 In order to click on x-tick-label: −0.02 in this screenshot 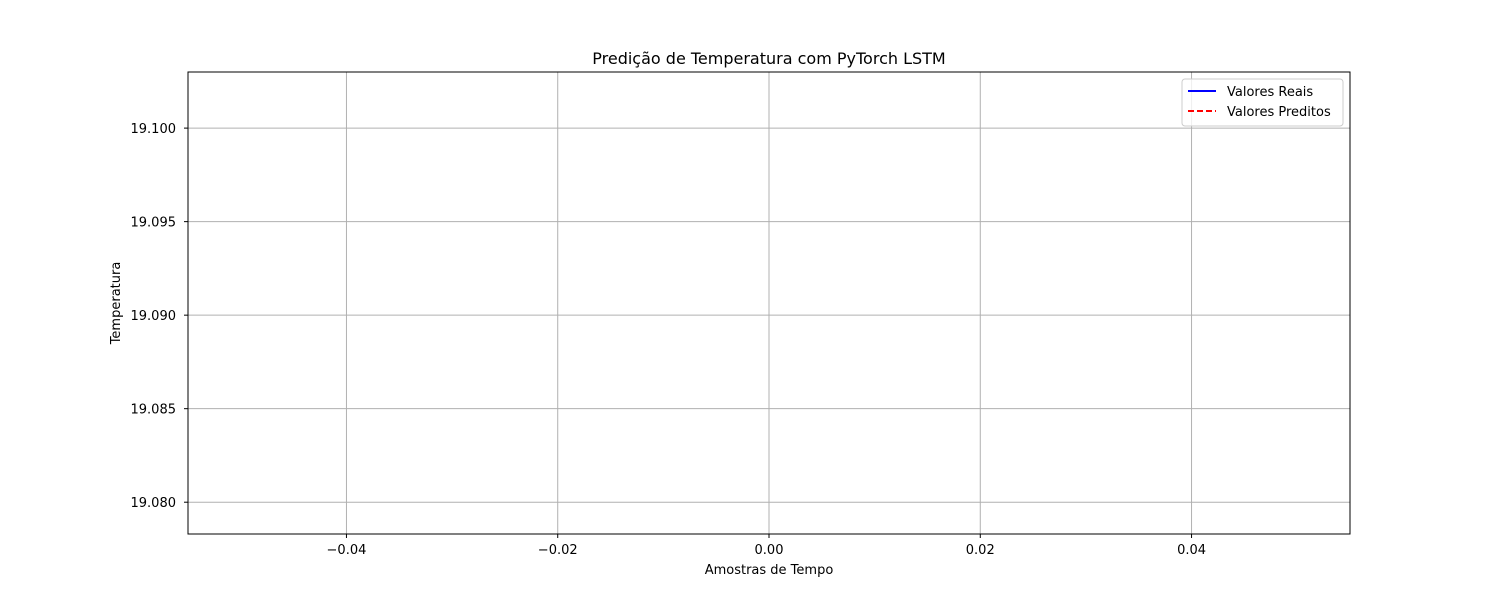, I will do `click(558, 550)`.